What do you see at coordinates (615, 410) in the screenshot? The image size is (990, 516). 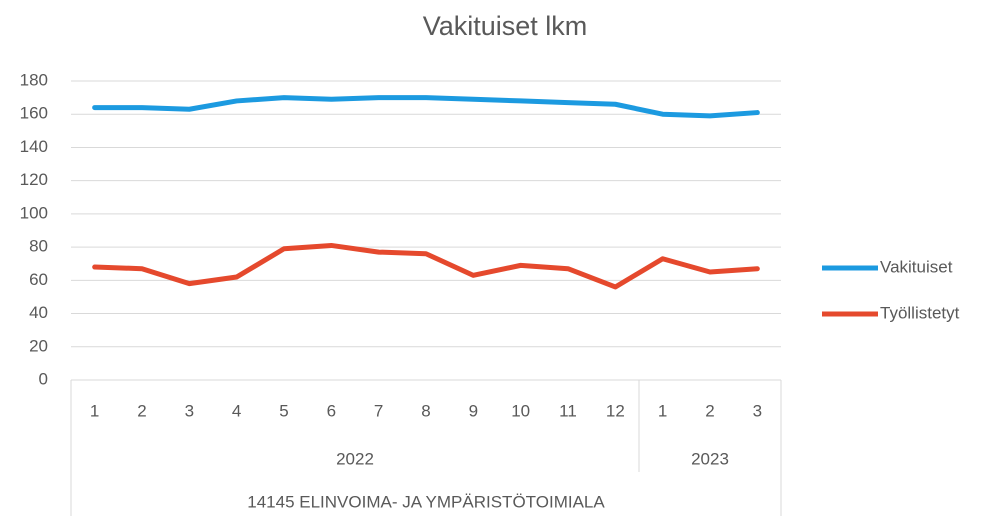 I see `x-tick-label: 12` at bounding box center [615, 410].